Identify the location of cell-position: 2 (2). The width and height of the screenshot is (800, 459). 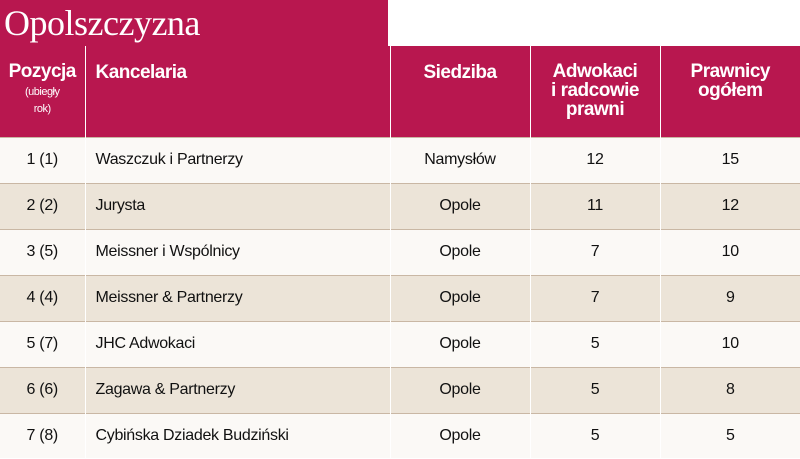
(43, 205).